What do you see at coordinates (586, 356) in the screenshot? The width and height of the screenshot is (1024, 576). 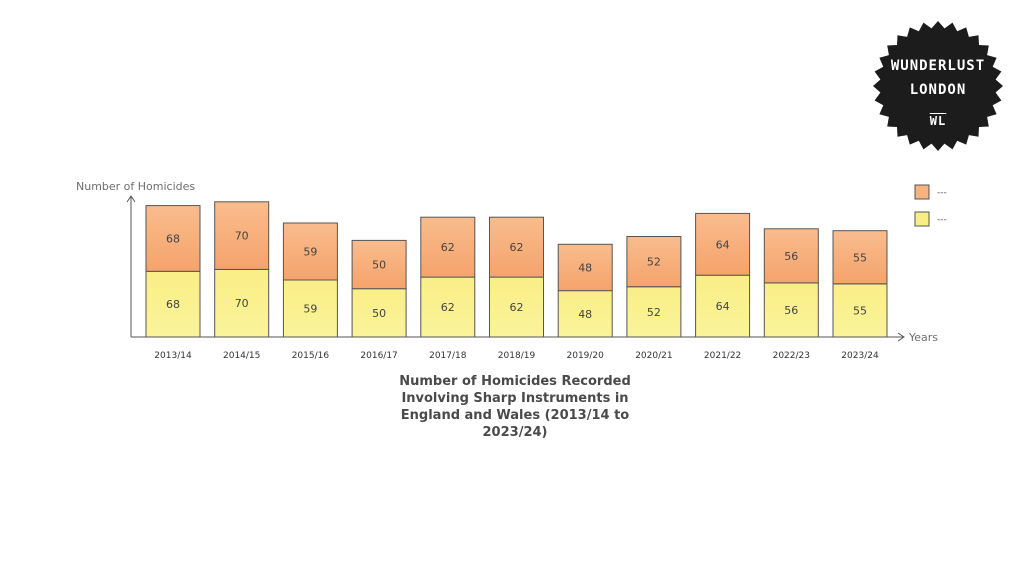 I see `x-tick-label: 2019/20` at bounding box center [586, 356].